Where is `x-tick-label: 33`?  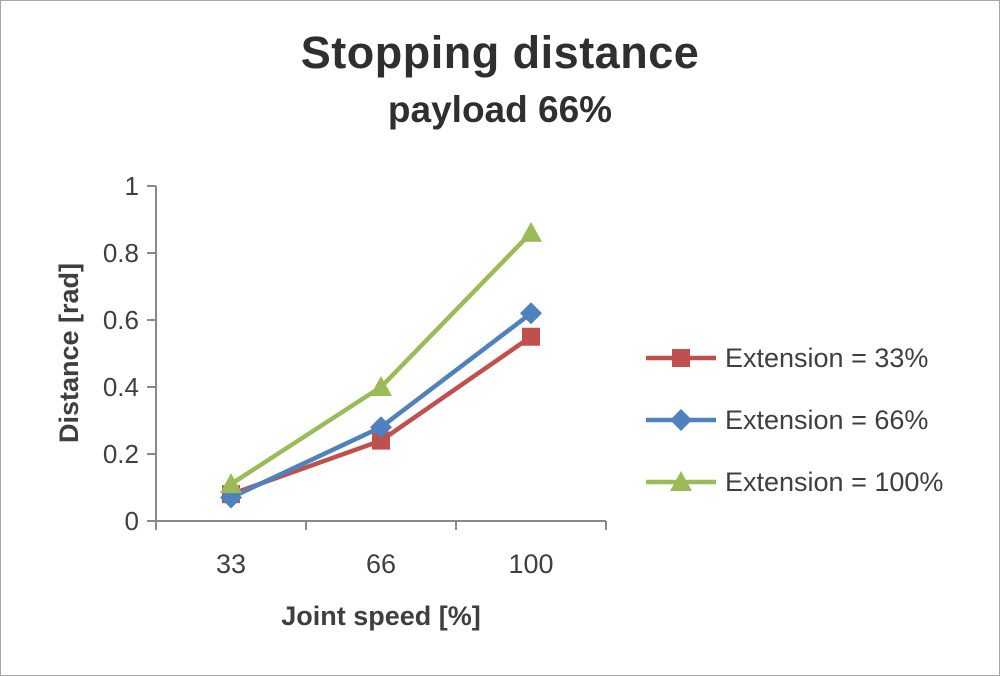 x-tick-label: 33 is located at coordinates (231, 564).